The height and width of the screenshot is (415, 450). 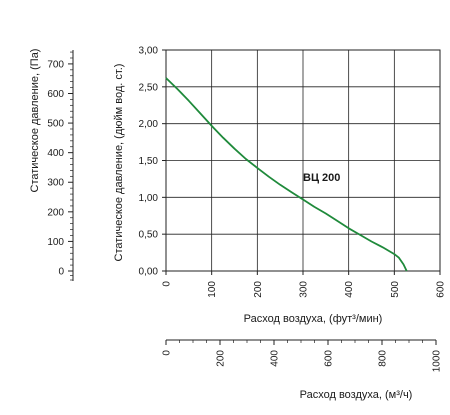 What do you see at coordinates (329, 358) in the screenshot?
I see `m3-tick-label: 600` at bounding box center [329, 358].